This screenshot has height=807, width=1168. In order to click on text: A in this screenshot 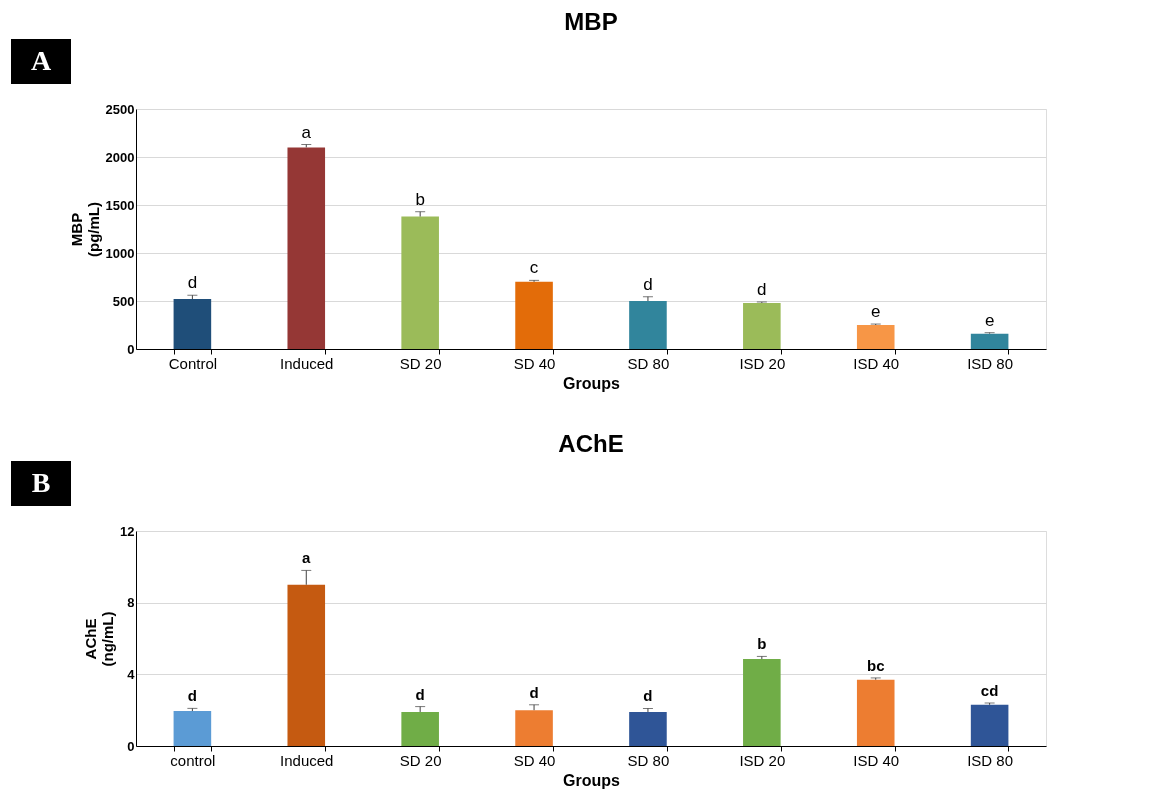, I will do `click(41, 60)`.